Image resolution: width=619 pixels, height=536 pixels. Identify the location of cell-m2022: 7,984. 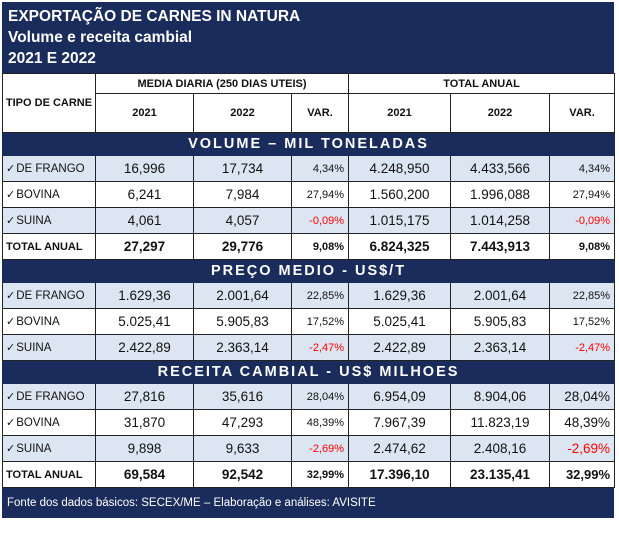
(242, 194).